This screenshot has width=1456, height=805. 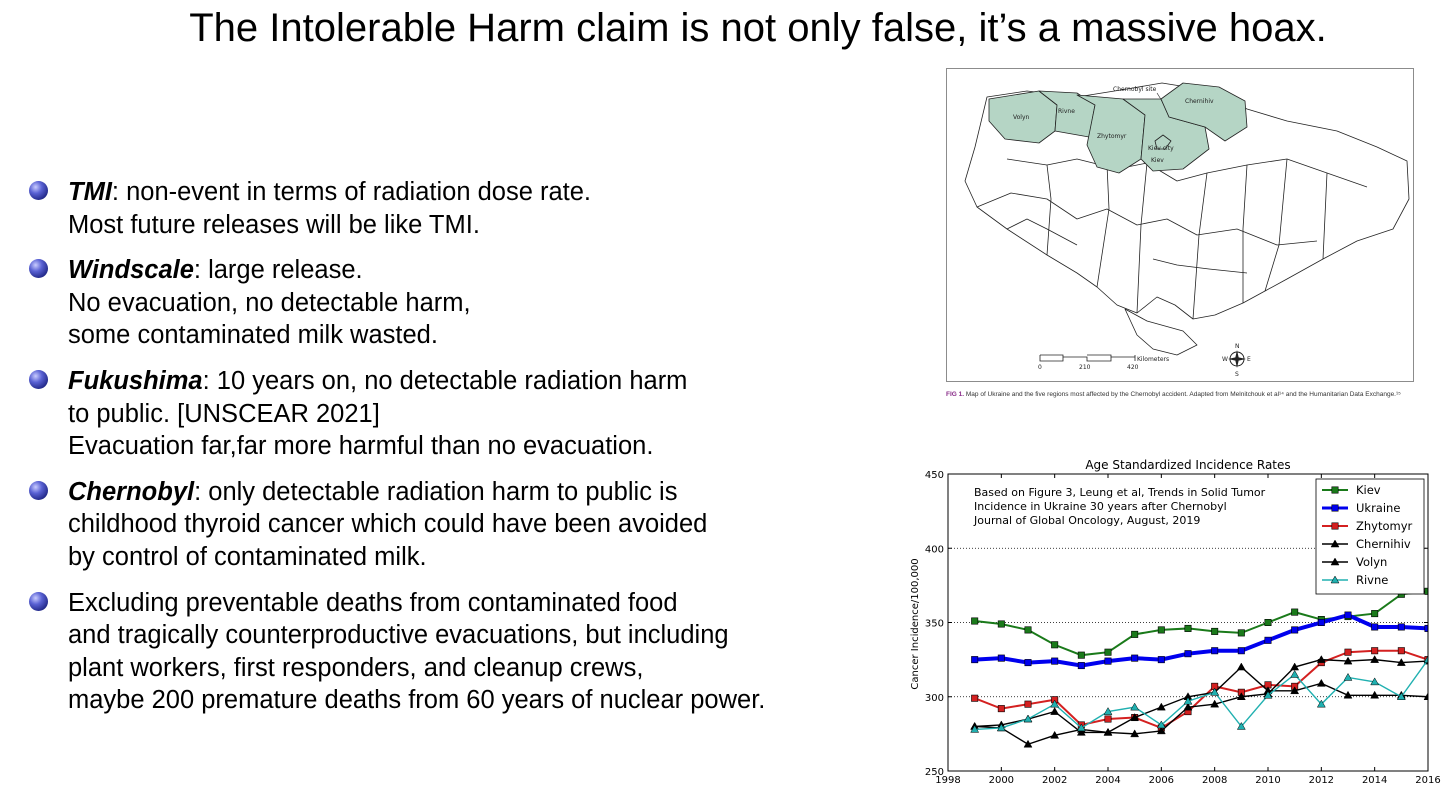 What do you see at coordinates (947, 780) in the screenshot?
I see `x-tick-label: 1998` at bounding box center [947, 780].